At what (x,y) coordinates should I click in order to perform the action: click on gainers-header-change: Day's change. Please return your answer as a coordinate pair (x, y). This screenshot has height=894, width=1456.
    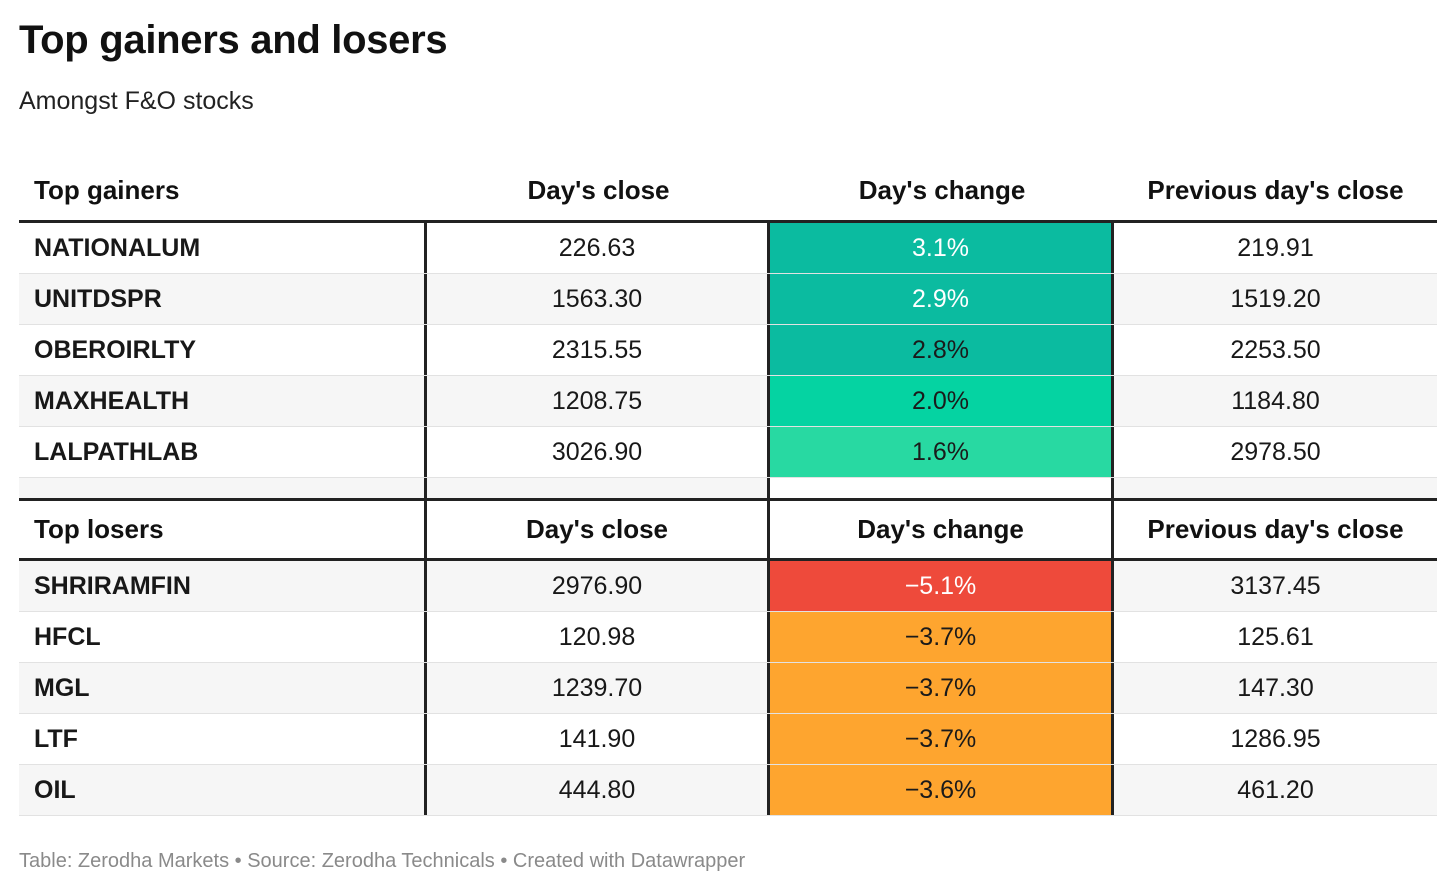
    Looking at the image, I should click on (942, 189).